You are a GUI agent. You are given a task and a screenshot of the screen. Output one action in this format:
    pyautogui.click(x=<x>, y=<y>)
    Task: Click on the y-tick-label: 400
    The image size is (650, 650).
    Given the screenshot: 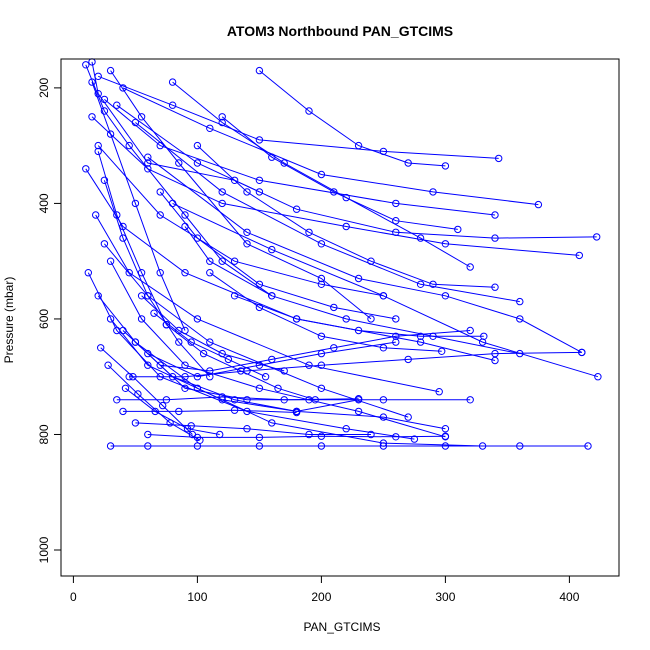 What is the action you would take?
    pyautogui.click(x=44, y=203)
    